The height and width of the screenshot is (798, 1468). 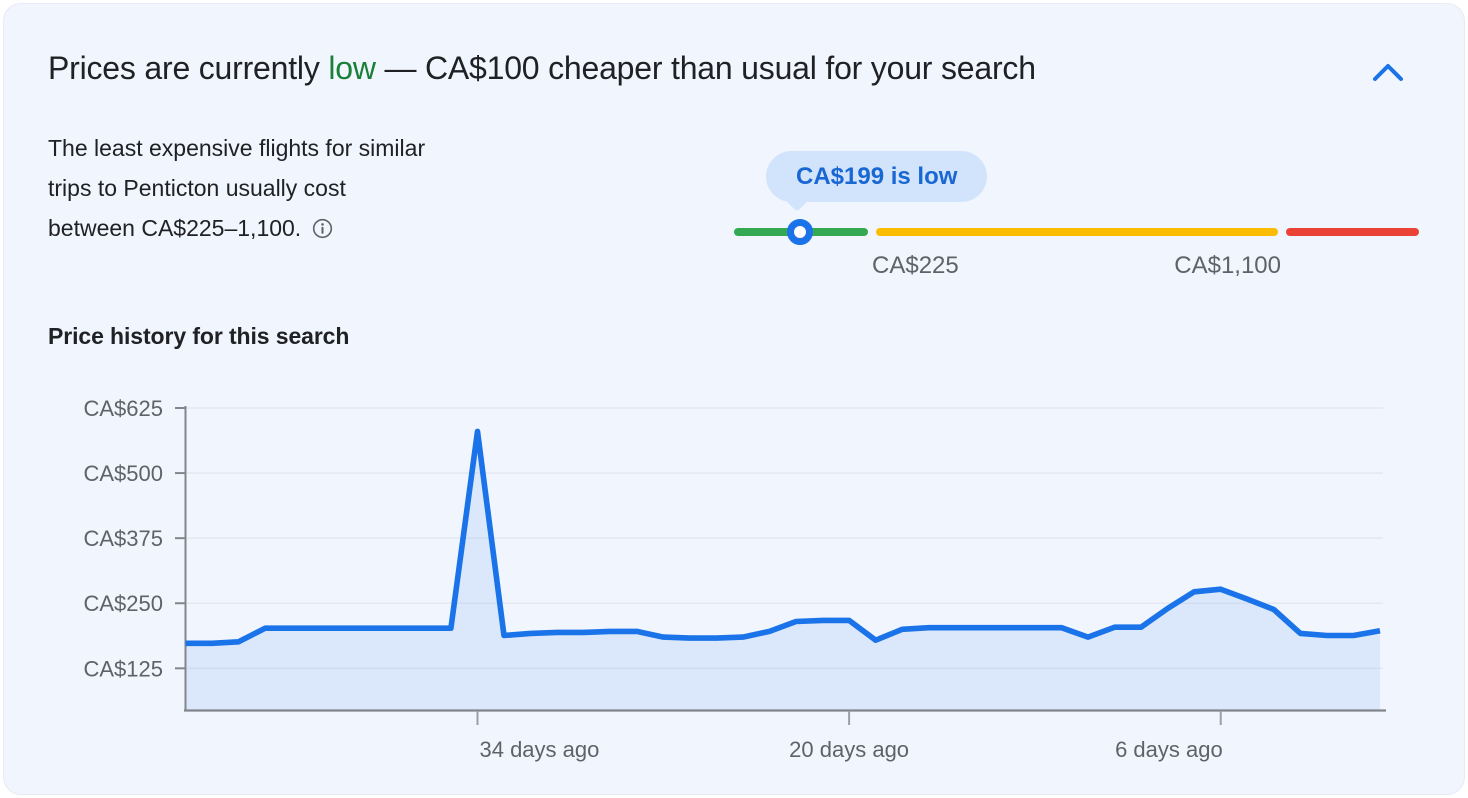 What do you see at coordinates (1352, 232) in the screenshot?
I see `price-level-bar-high` at bounding box center [1352, 232].